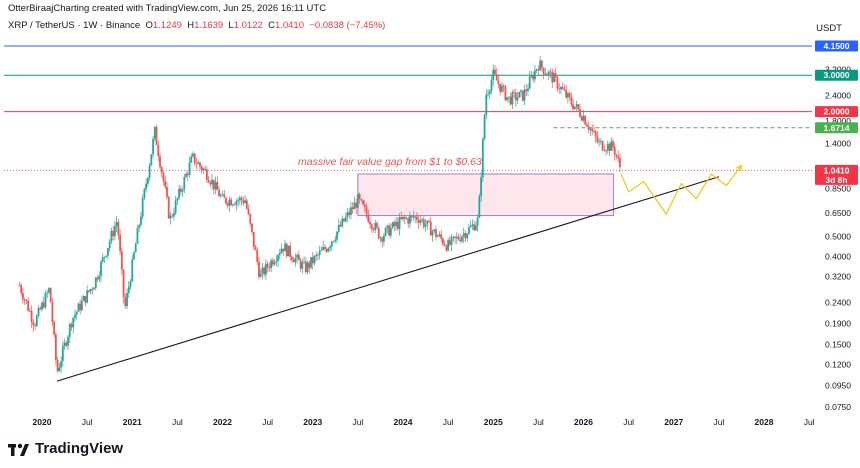  Describe the element at coordinates (486, 195) in the screenshot. I see `fair-value-gap-box` at that location.